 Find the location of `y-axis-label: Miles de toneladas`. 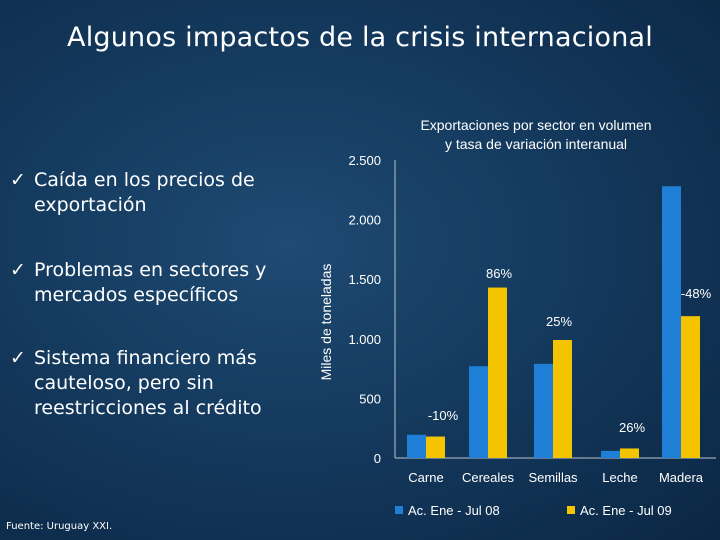

y-axis-label: Miles de toneladas is located at coordinates (326, 322).